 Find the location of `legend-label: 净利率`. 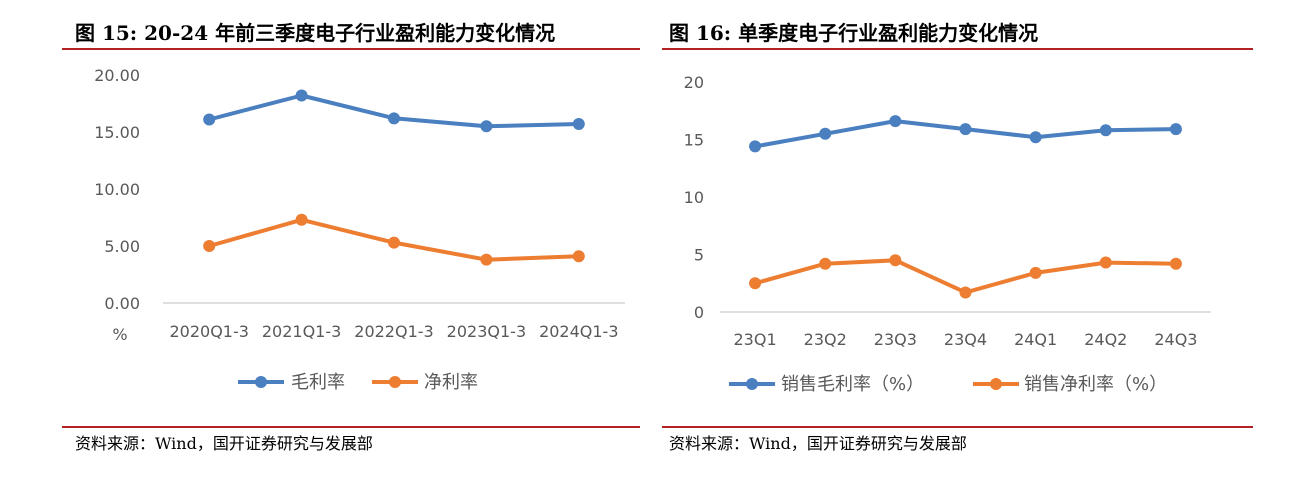

legend-label: 净利率 is located at coordinates (451, 382).